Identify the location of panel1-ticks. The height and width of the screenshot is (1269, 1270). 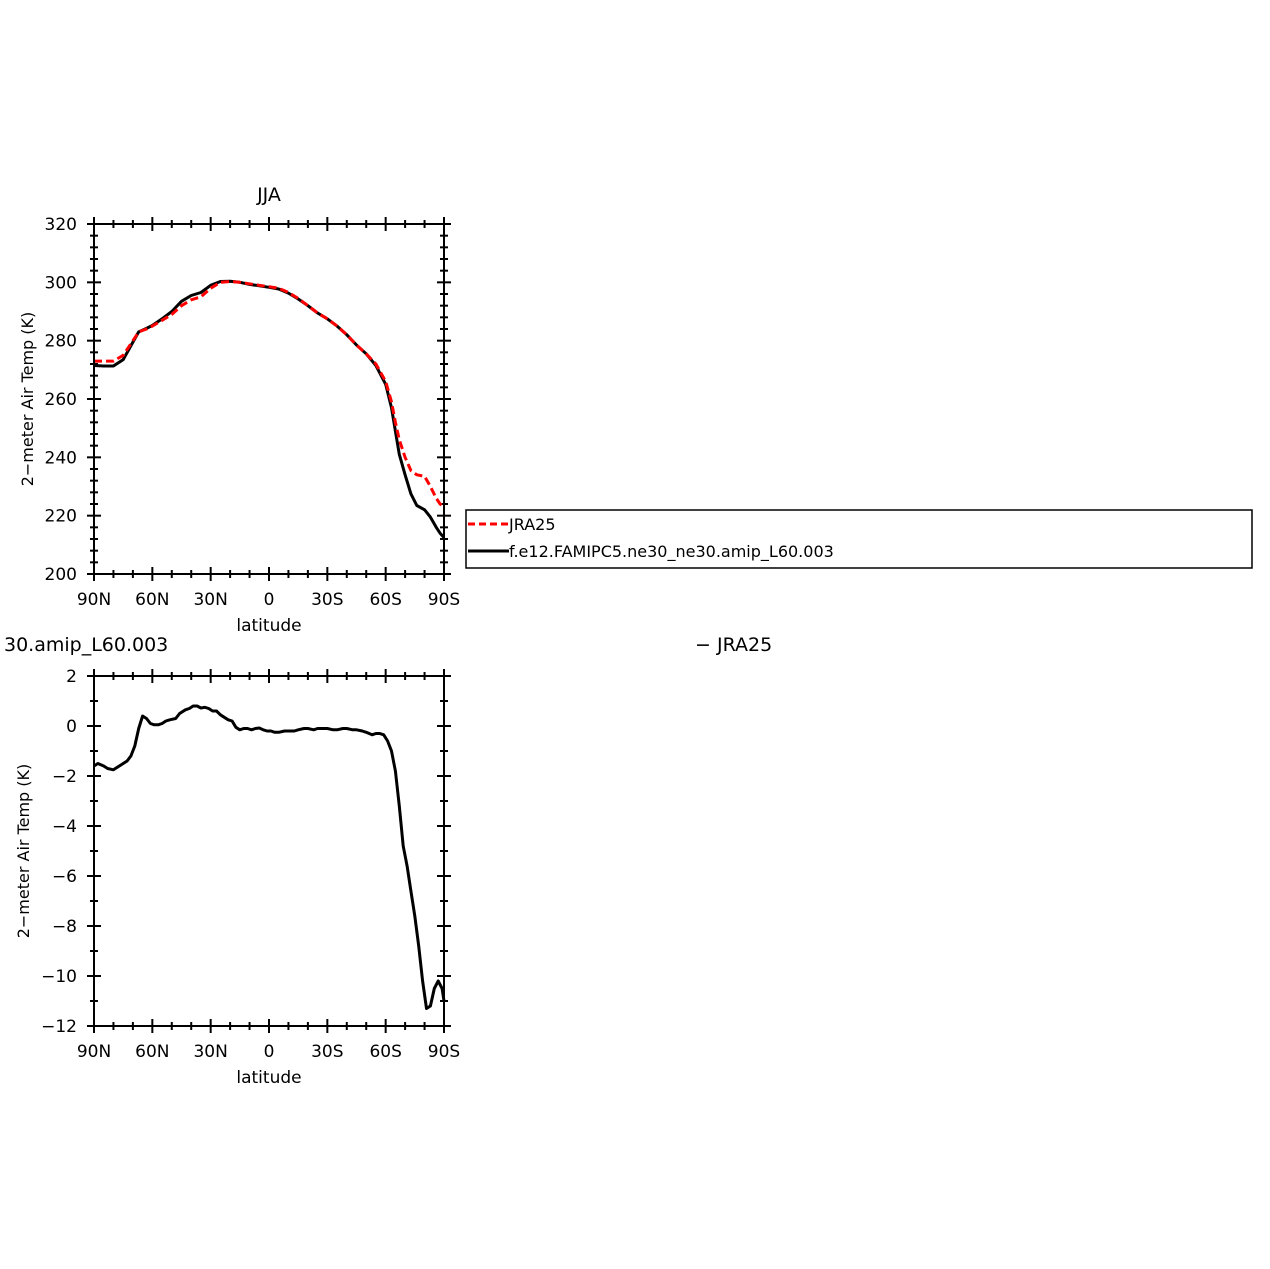
(269, 399).